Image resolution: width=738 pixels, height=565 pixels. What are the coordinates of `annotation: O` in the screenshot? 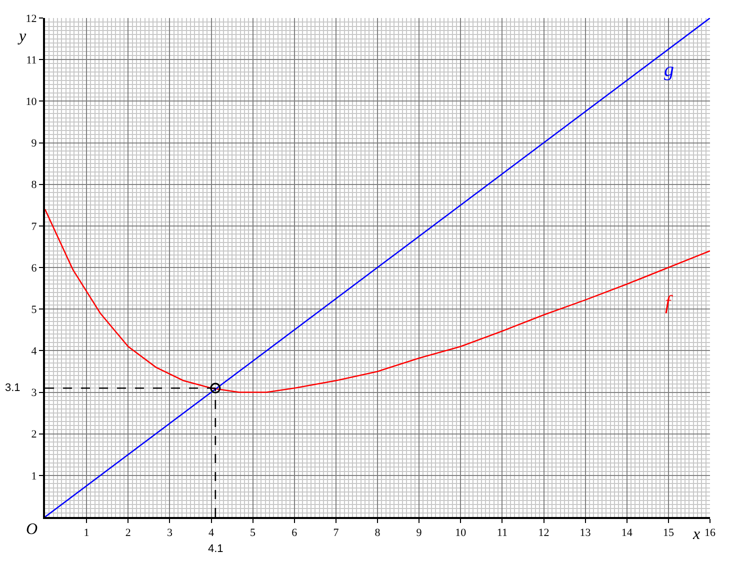 It's located at (32, 529).